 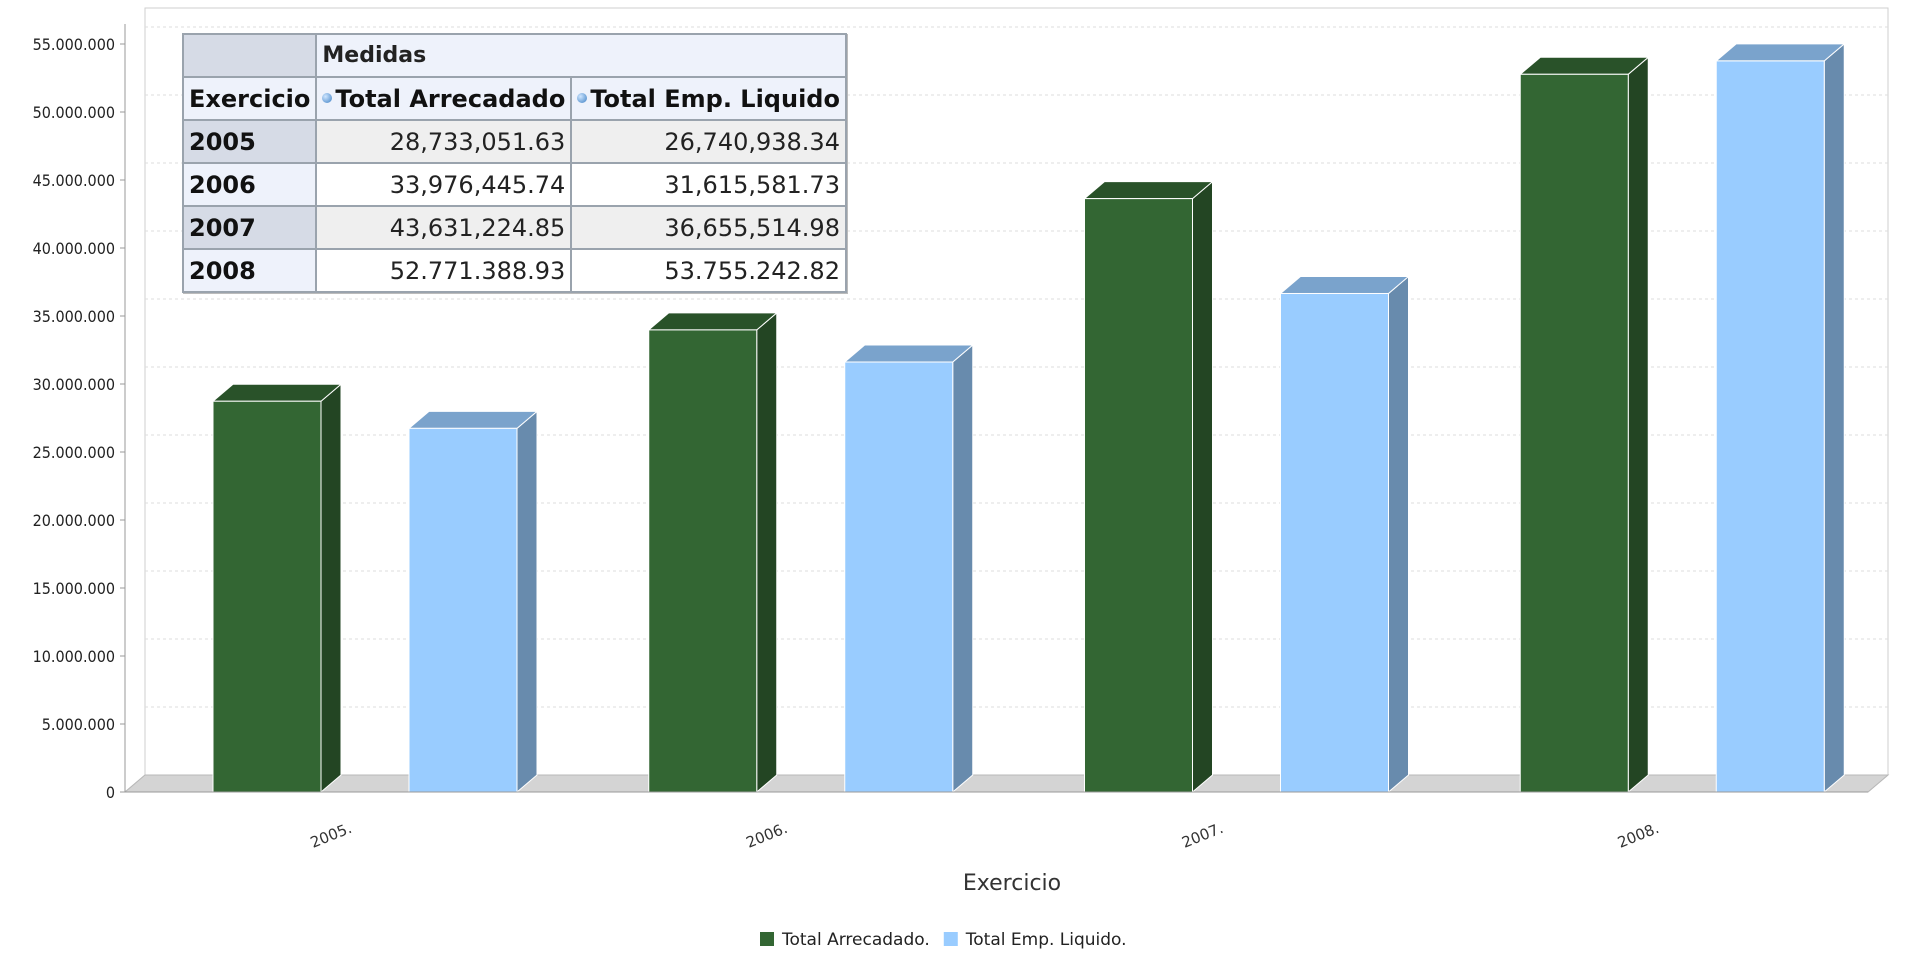 What do you see at coordinates (74, 384) in the screenshot?
I see `y-tick-label: 30.000.000` at bounding box center [74, 384].